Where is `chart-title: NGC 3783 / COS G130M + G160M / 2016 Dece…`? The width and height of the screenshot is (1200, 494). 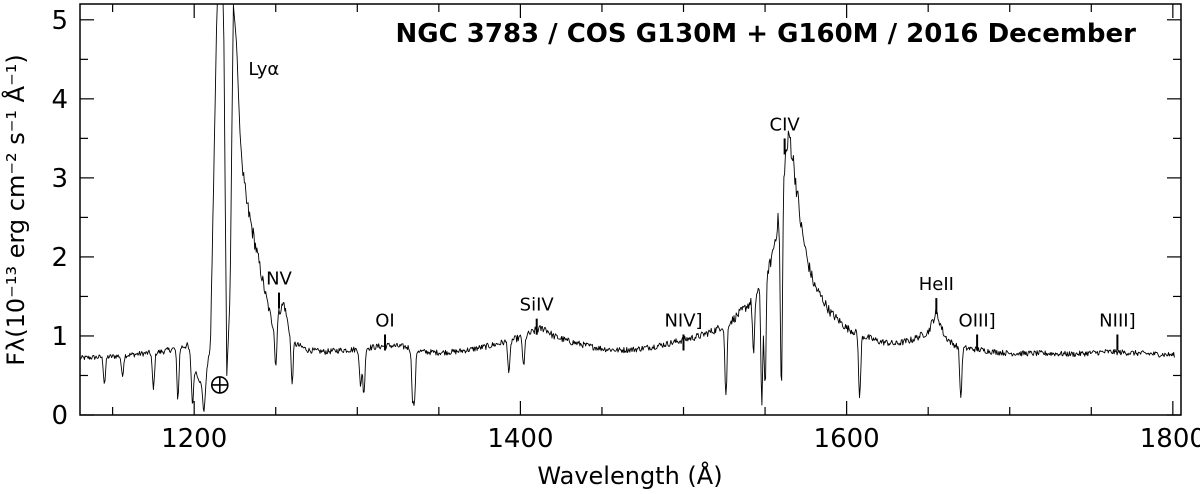
chart-title: NGC 3783 / COS G130M + G160M / 2016 Dece… is located at coordinates (766, 34).